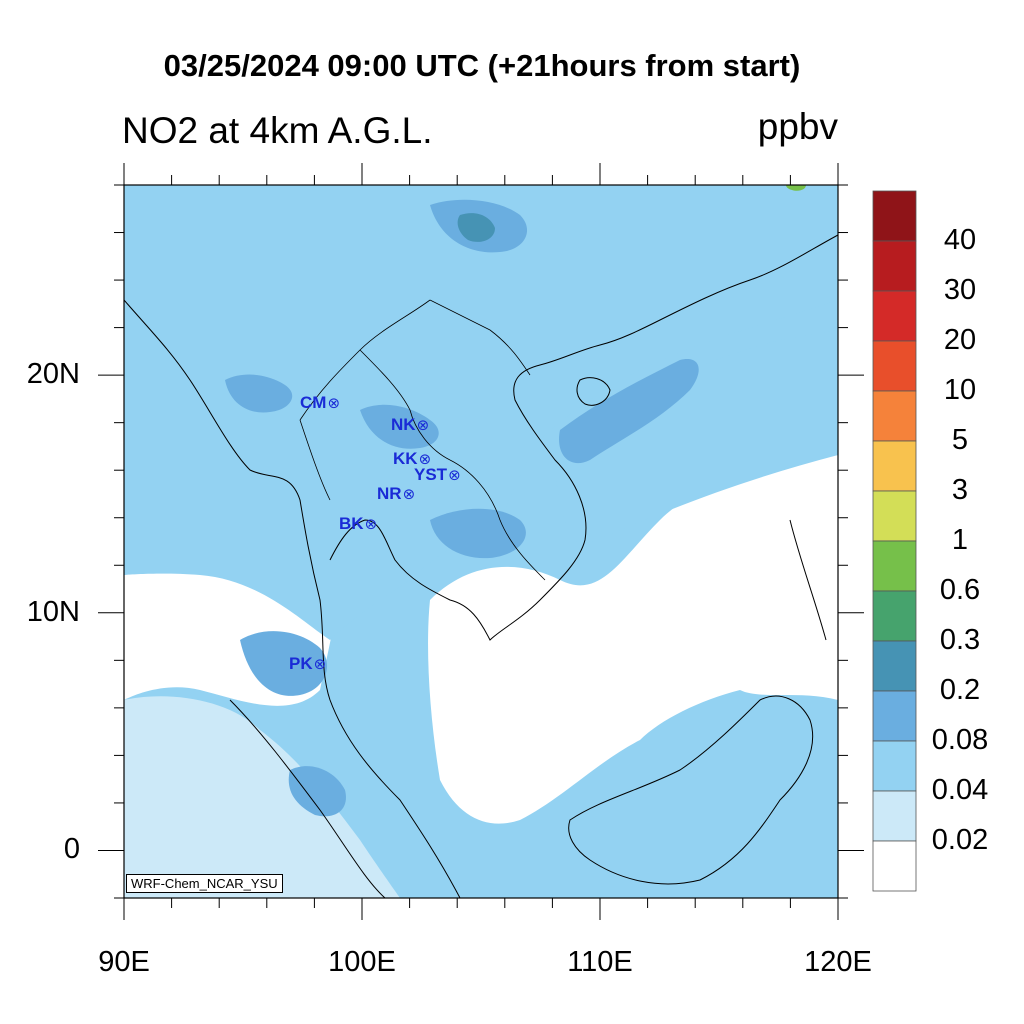 This screenshot has height=1024, width=1024. I want to click on lon-tick-label: 100E, so click(362, 962).